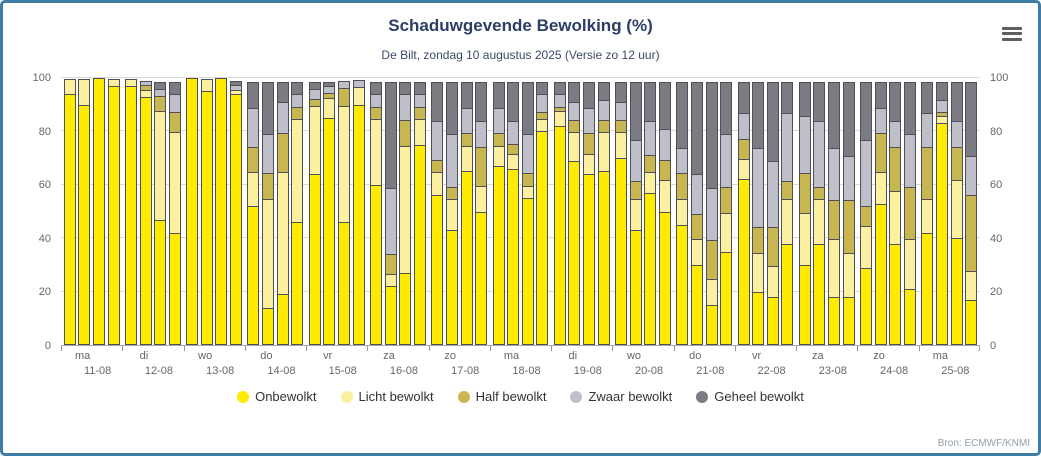  I want to click on legend-item: Licht bewolkt, so click(387, 396).